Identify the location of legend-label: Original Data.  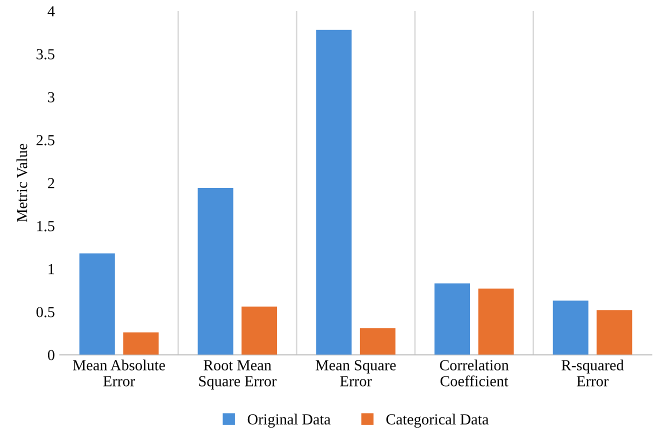
(289, 421).